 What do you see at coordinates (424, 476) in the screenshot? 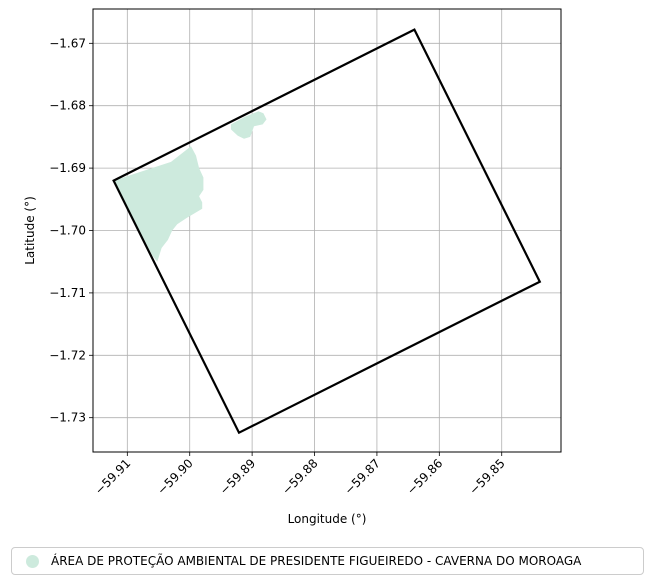
I see `x-tick-label: −59.86` at bounding box center [424, 476].